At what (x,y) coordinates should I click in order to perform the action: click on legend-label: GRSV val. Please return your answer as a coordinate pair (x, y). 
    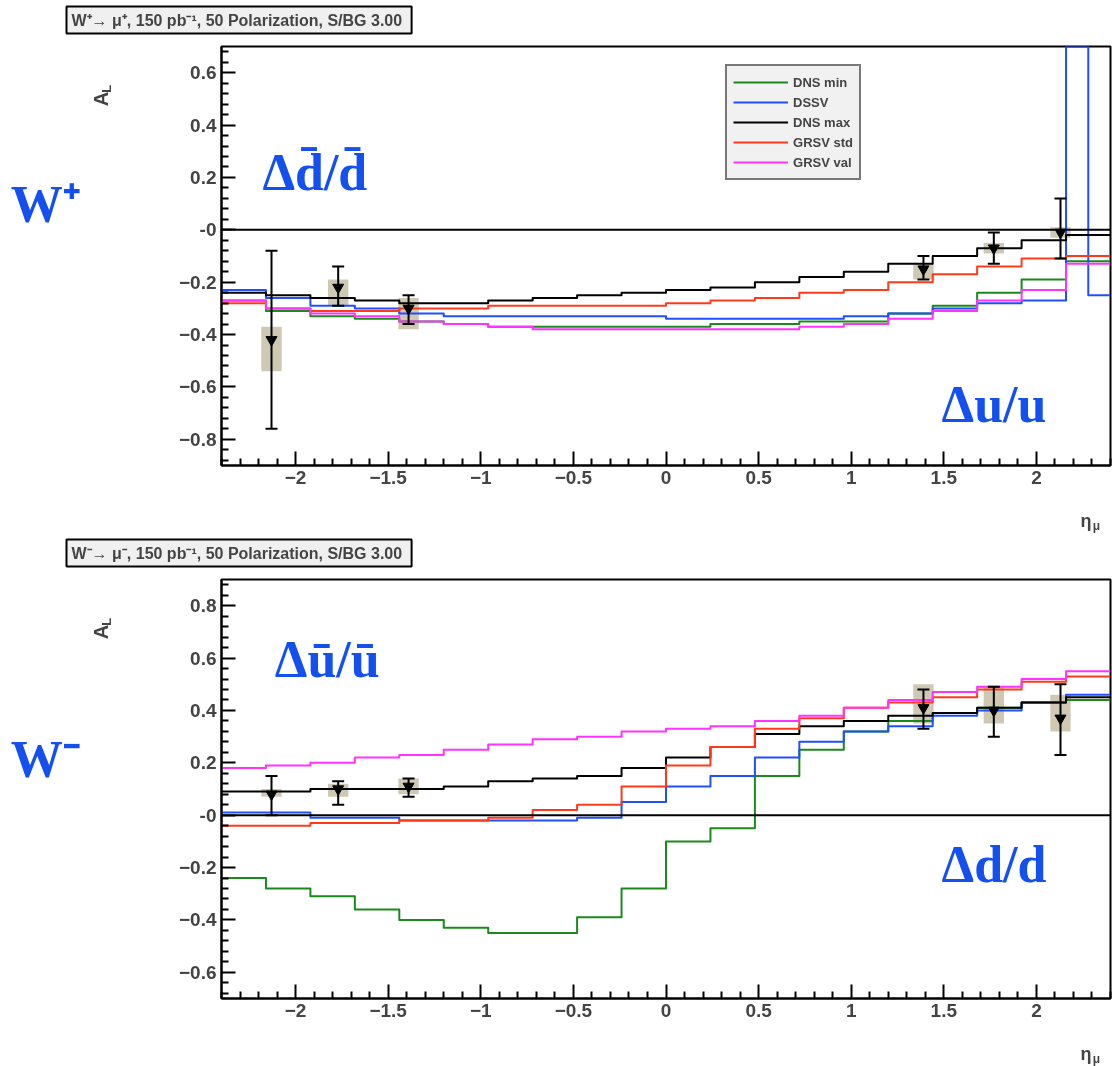
    Looking at the image, I should click on (822, 162).